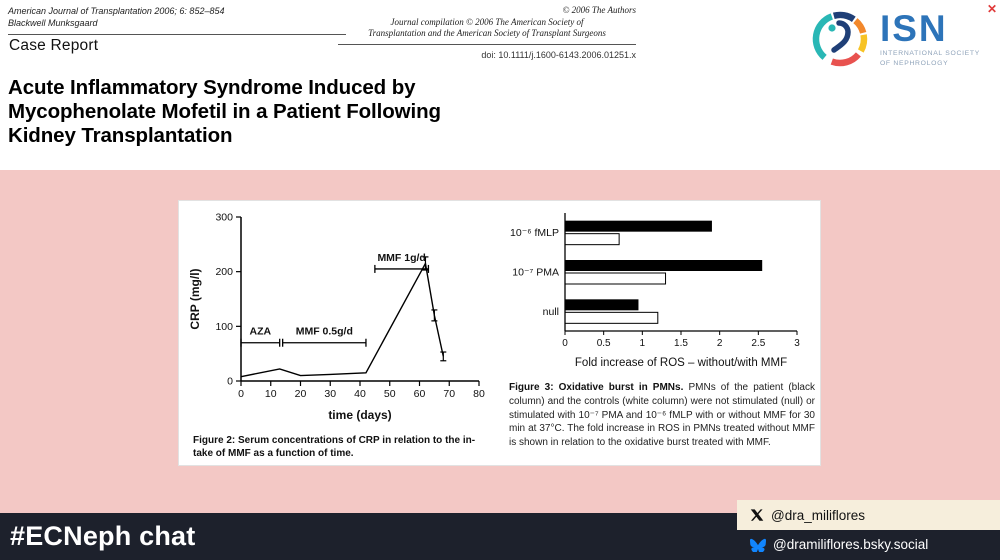 The image size is (1000, 560). I want to click on bluesky-handle-badge: @dramiliflores.bsky.social, so click(868, 544).